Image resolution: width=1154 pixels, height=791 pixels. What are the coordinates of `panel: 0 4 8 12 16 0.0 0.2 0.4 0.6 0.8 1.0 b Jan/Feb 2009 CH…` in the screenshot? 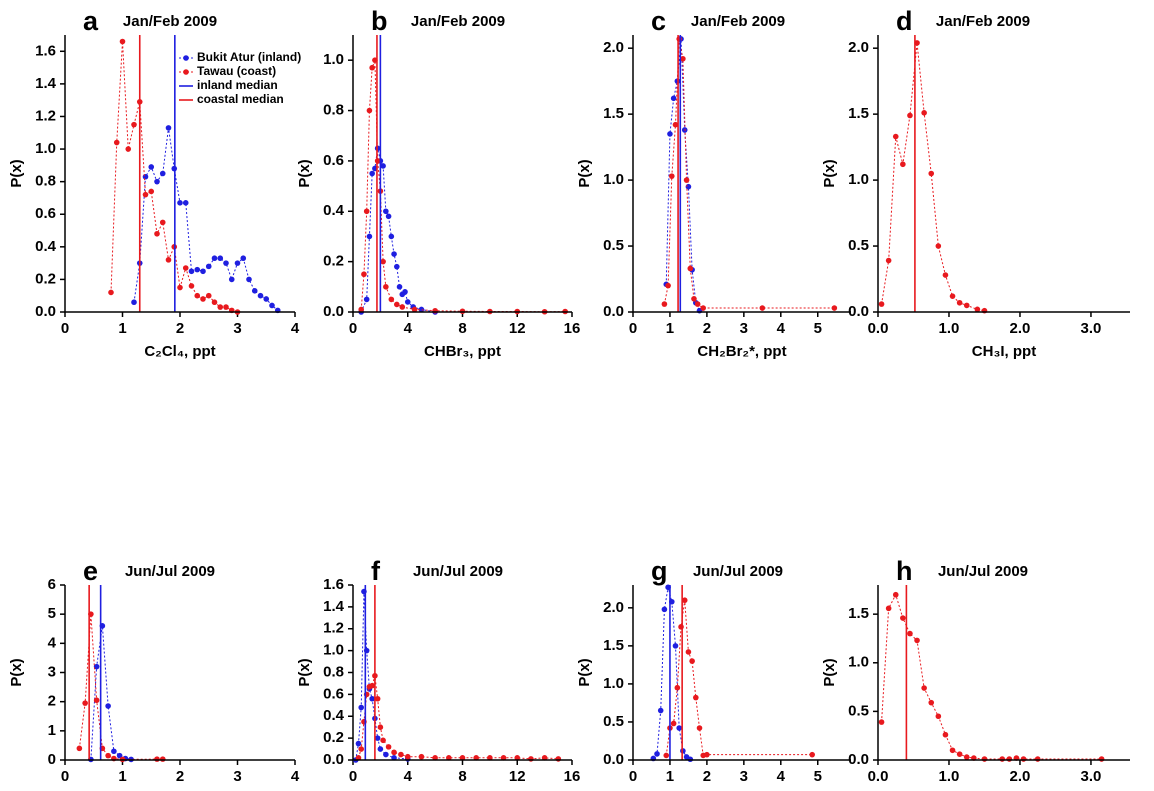 It's located at (438, 183).